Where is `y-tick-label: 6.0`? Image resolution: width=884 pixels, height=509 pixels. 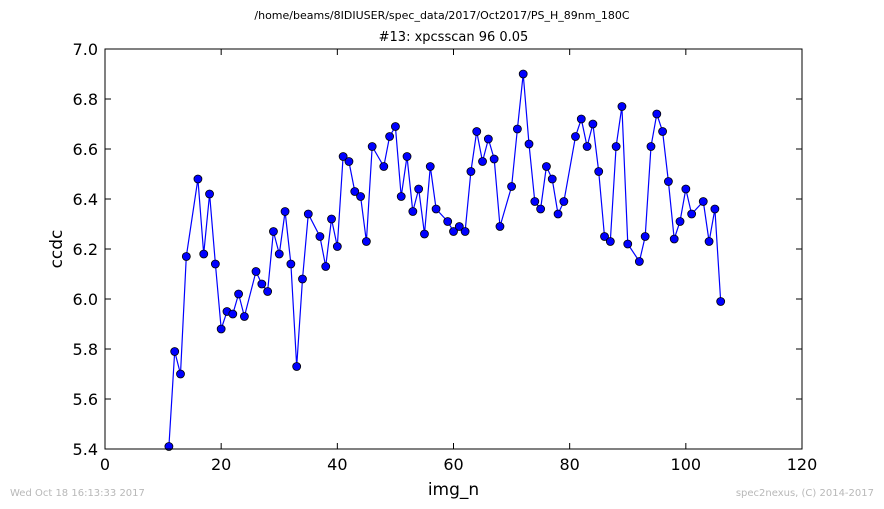
y-tick-label: 6.0 is located at coordinates (85, 299).